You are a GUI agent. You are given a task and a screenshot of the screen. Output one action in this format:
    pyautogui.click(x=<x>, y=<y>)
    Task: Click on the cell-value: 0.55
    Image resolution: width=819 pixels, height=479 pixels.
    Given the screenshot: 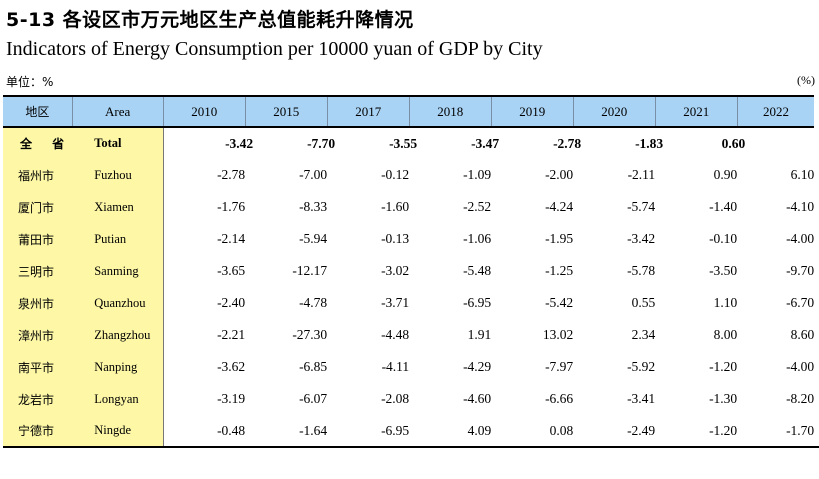 What is the action you would take?
    pyautogui.click(x=614, y=303)
    